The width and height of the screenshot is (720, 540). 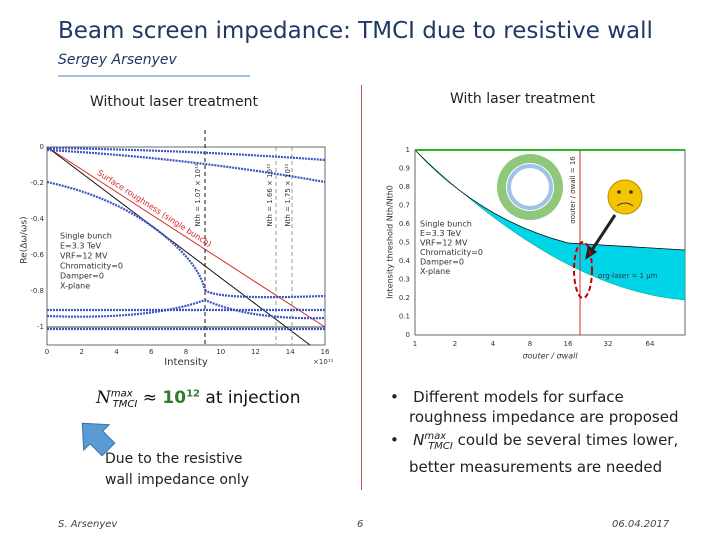 What do you see at coordinates (37, 219) in the screenshot?
I see `y-tick-label: -0.4` at bounding box center [37, 219].